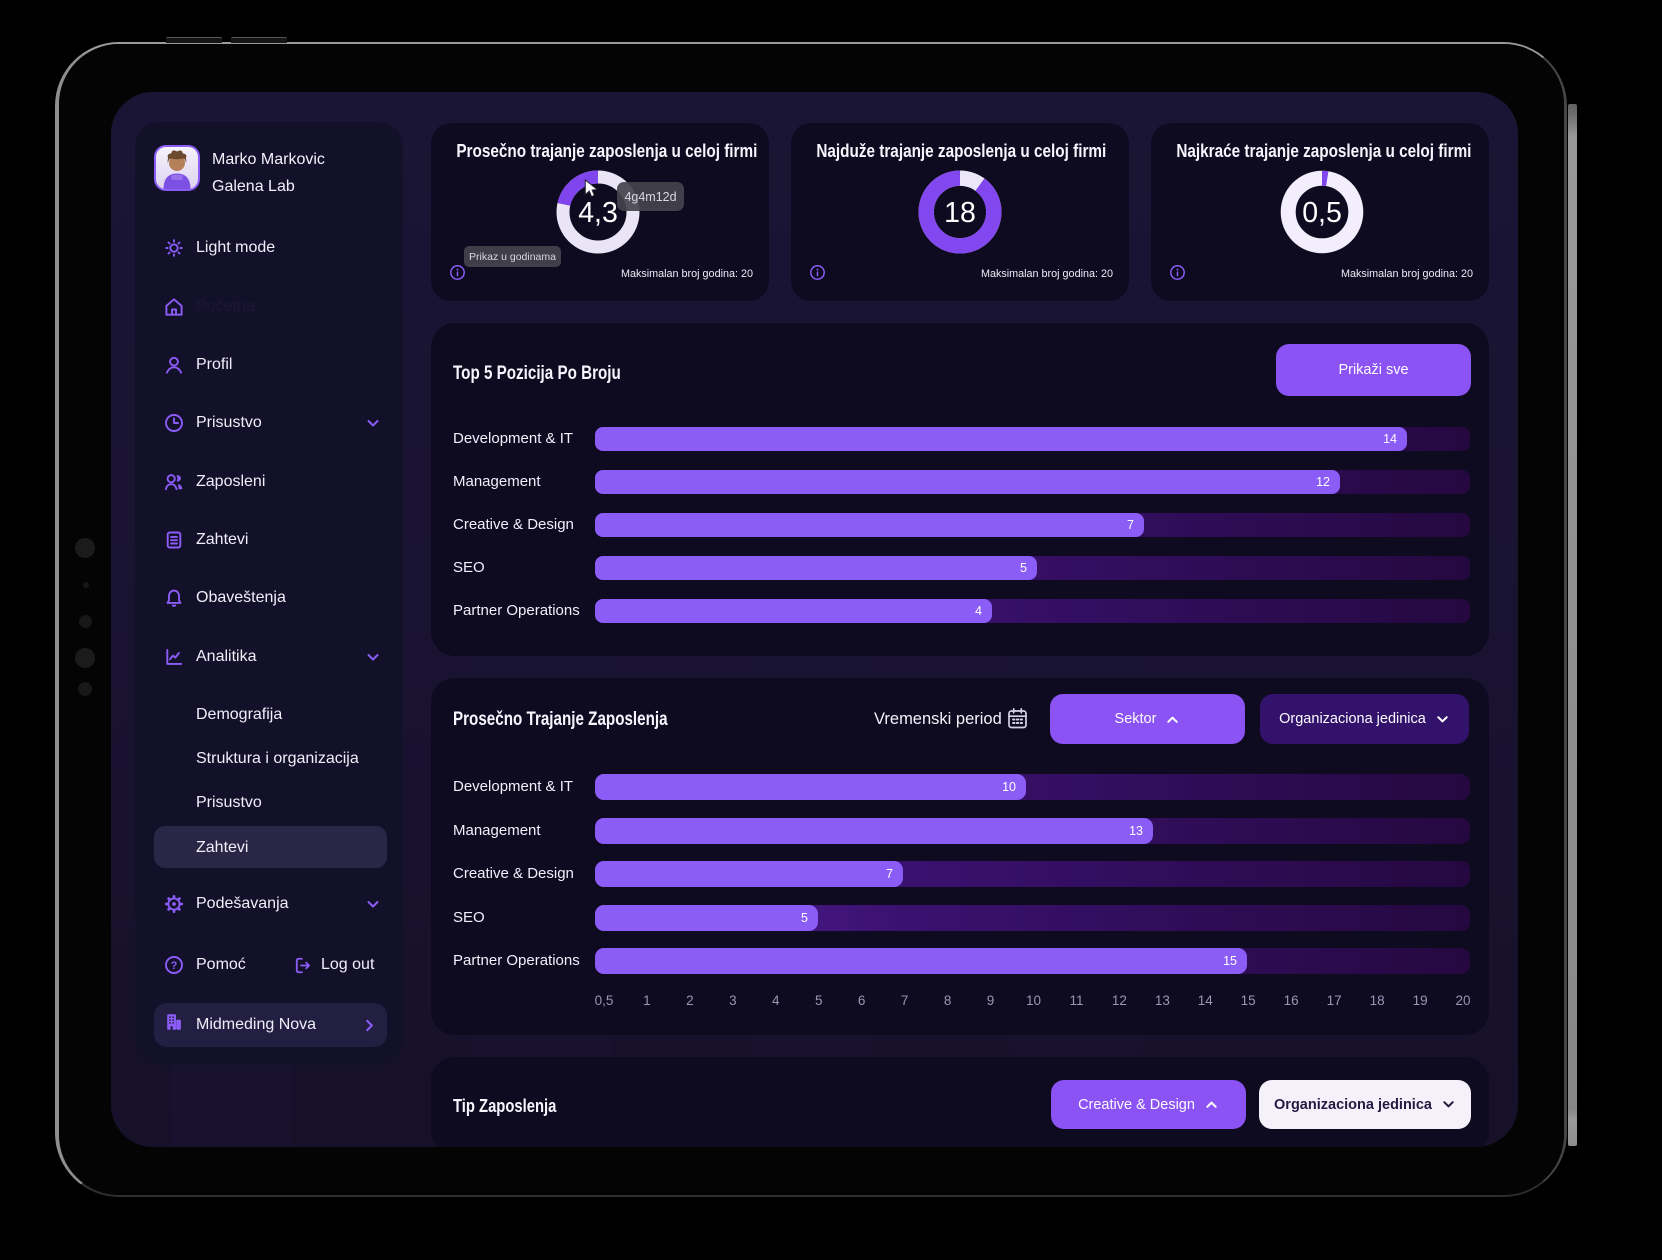  Describe the element at coordinates (598, 213) in the screenshot. I see `svg-text: 4,3` at that location.